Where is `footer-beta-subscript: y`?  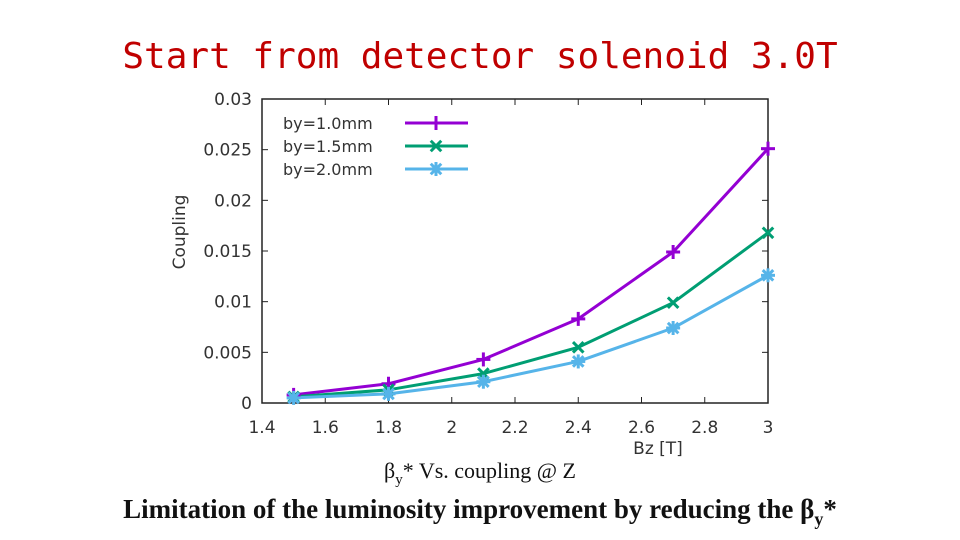 footer-beta-subscript: y is located at coordinates (819, 519).